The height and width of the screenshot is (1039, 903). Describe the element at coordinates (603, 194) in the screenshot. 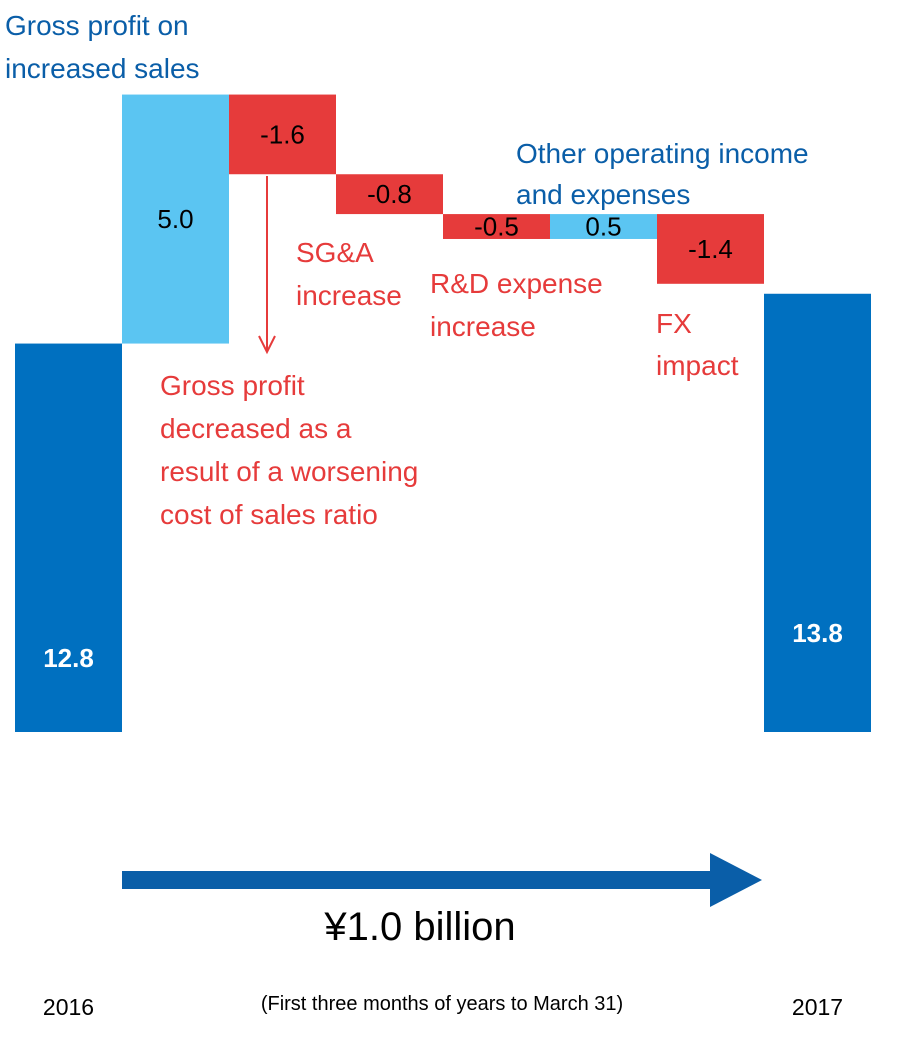

I see `annotation: and expenses` at that location.